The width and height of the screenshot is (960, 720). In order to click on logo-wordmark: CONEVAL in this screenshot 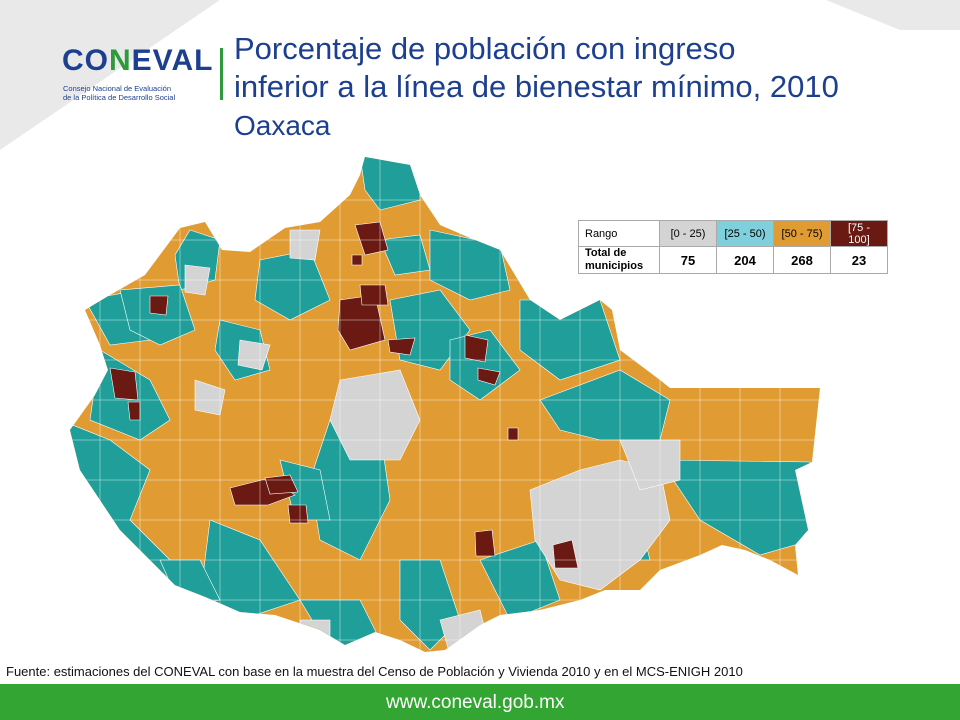, I will do `click(138, 60)`.